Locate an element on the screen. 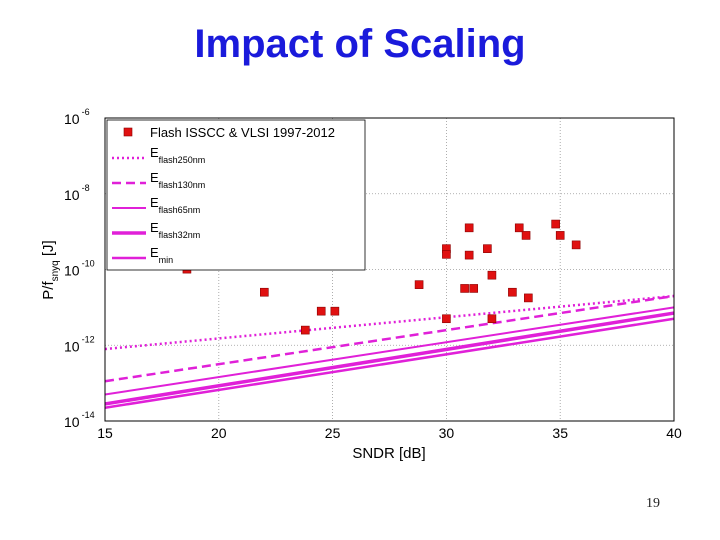 The image size is (720, 540). y-tick-base-2: 10 is located at coordinates (72, 271).